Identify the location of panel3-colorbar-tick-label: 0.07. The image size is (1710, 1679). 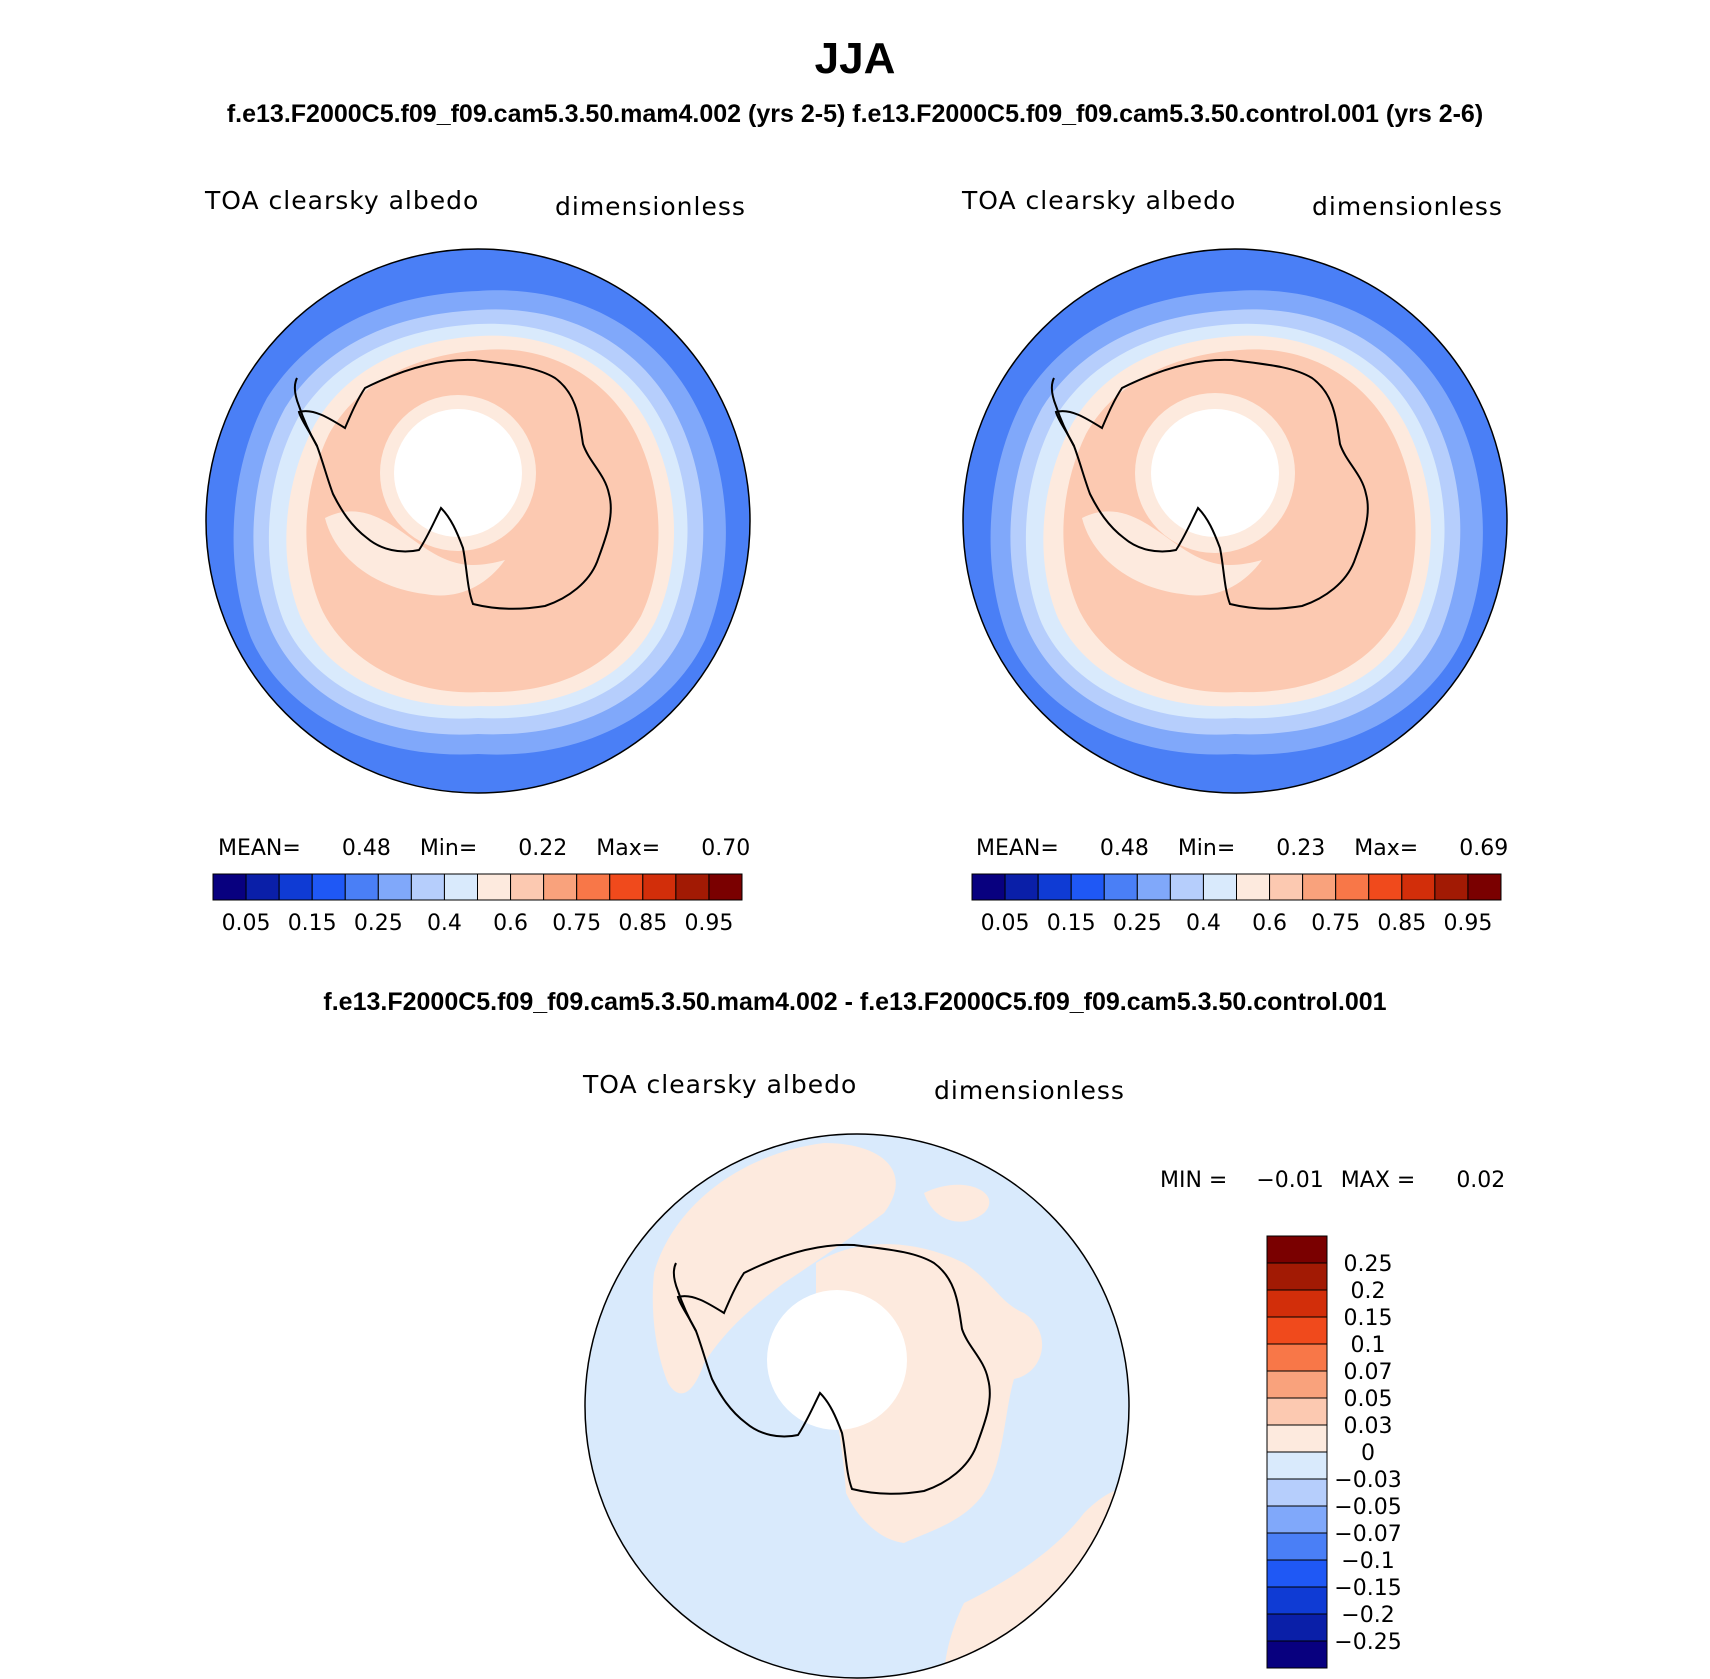
(1368, 1372).